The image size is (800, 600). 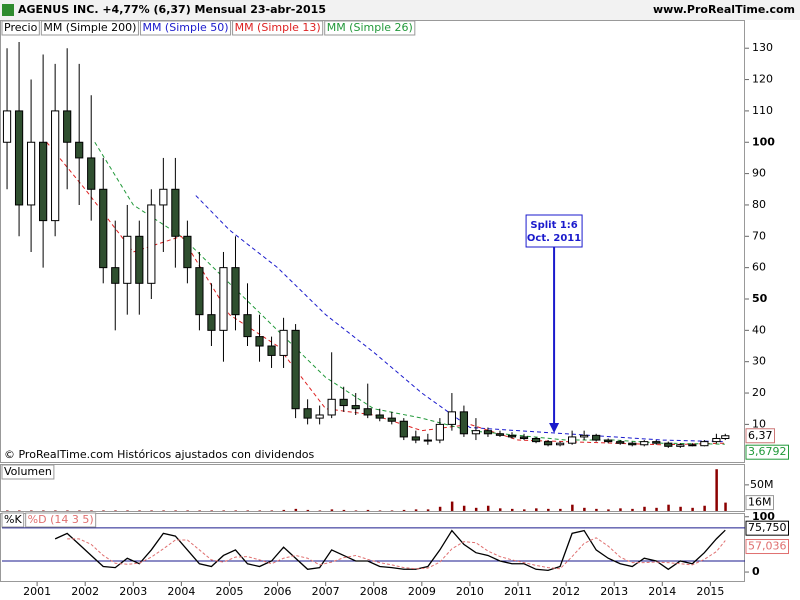 I want to click on legend-entry: MM (Simple 50), so click(x=185, y=27).